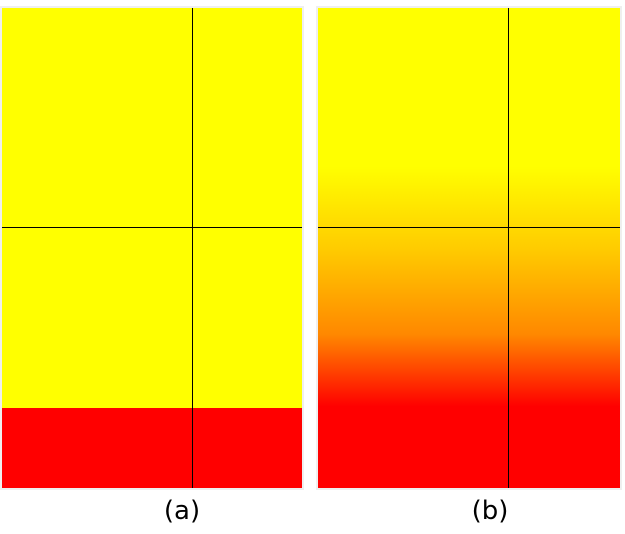 This screenshot has height=534, width=625. What do you see at coordinates (152, 227) in the screenshot?
I see `panel-a-horizontal-line` at bounding box center [152, 227].